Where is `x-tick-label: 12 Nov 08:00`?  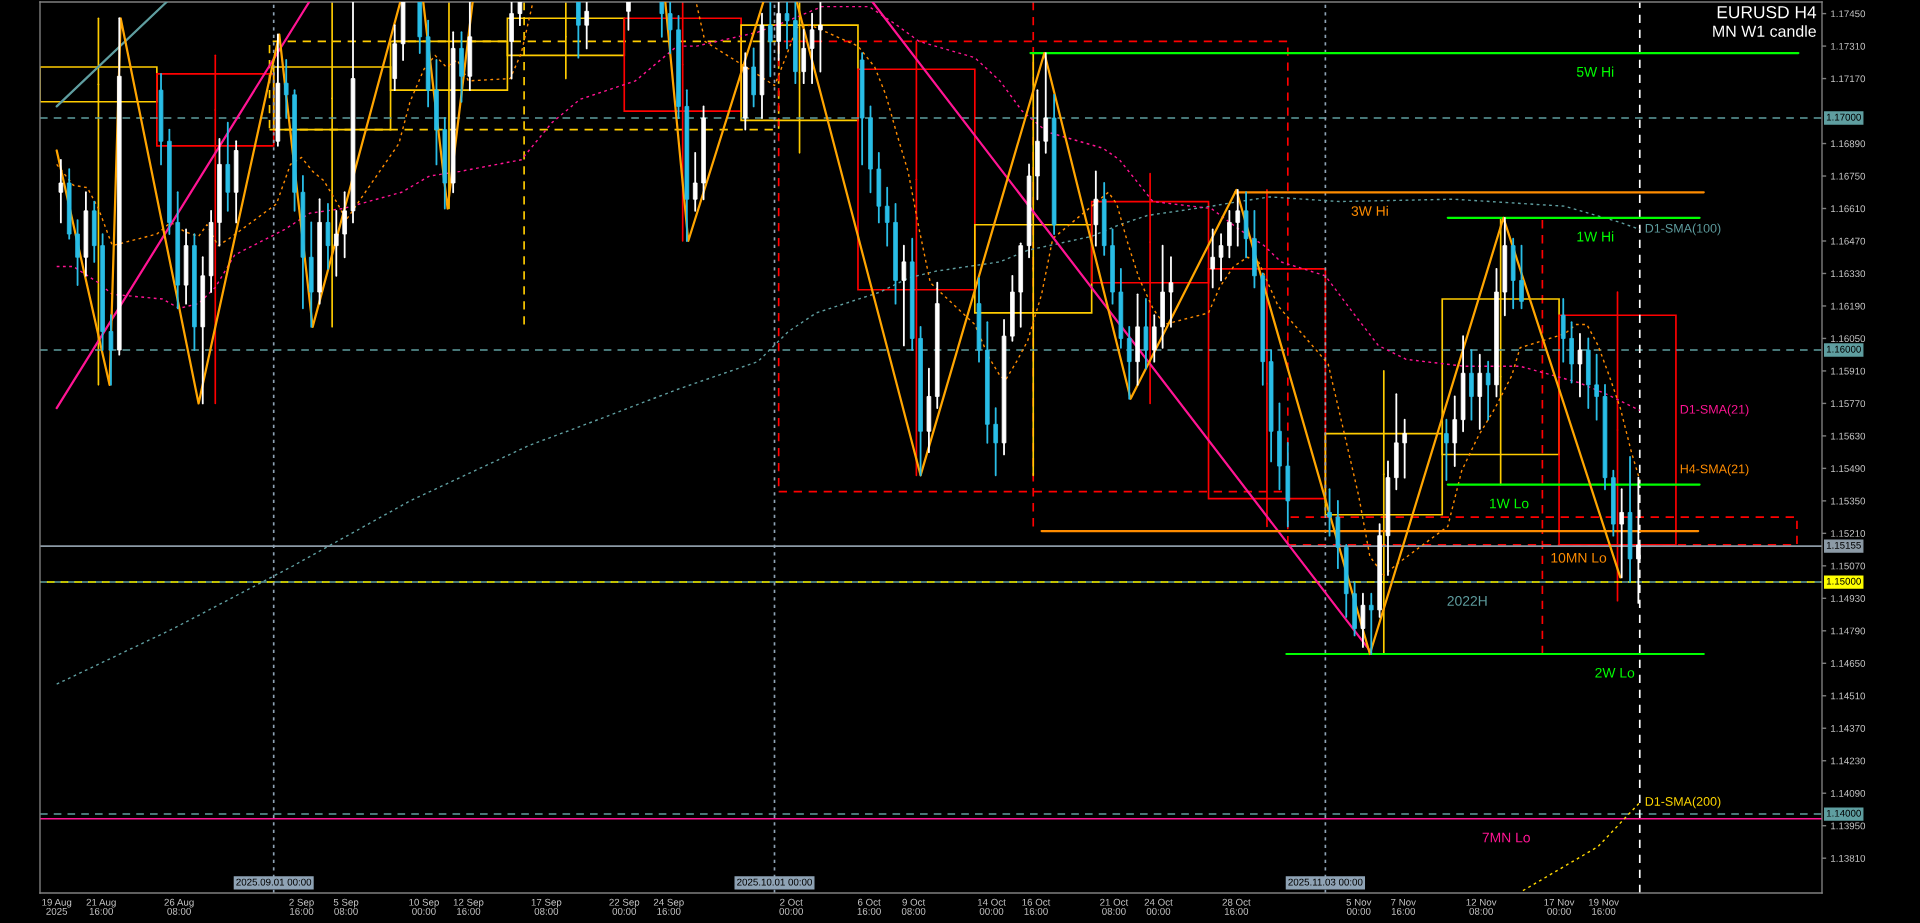
x-tick-label: 12 Nov 08:00 is located at coordinates (1481, 906).